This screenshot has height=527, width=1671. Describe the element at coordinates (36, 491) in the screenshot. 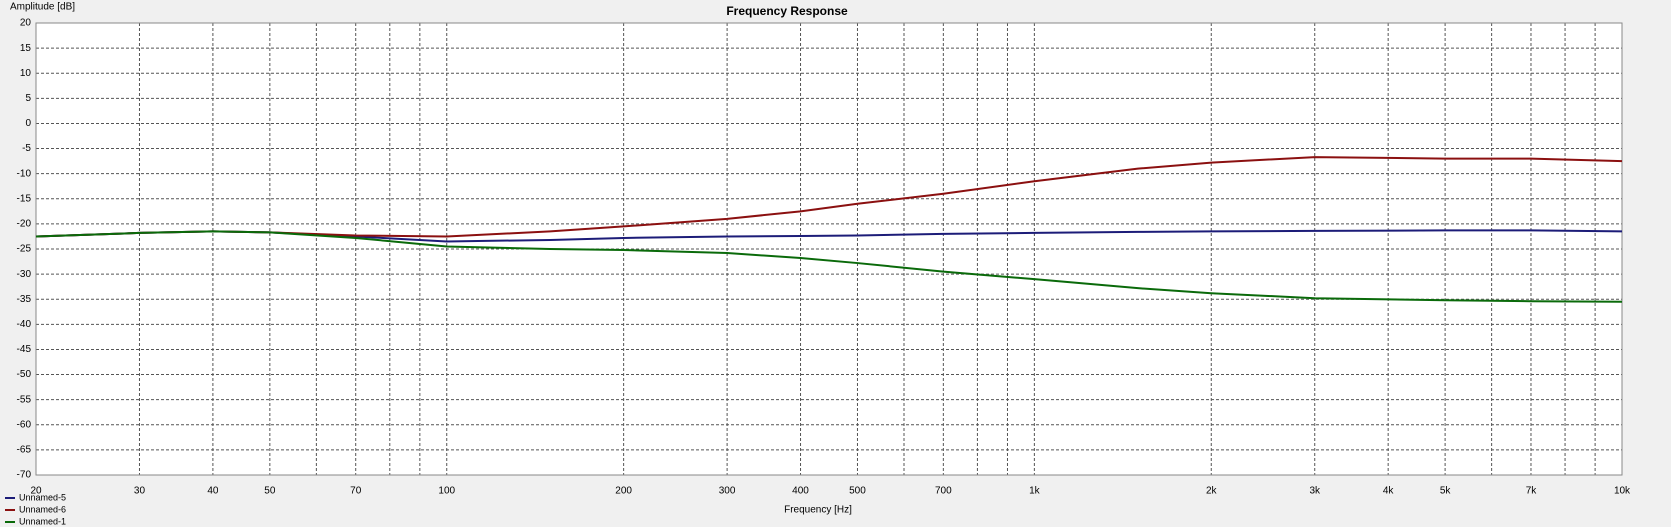

I see `x-tick-label: 20` at that location.